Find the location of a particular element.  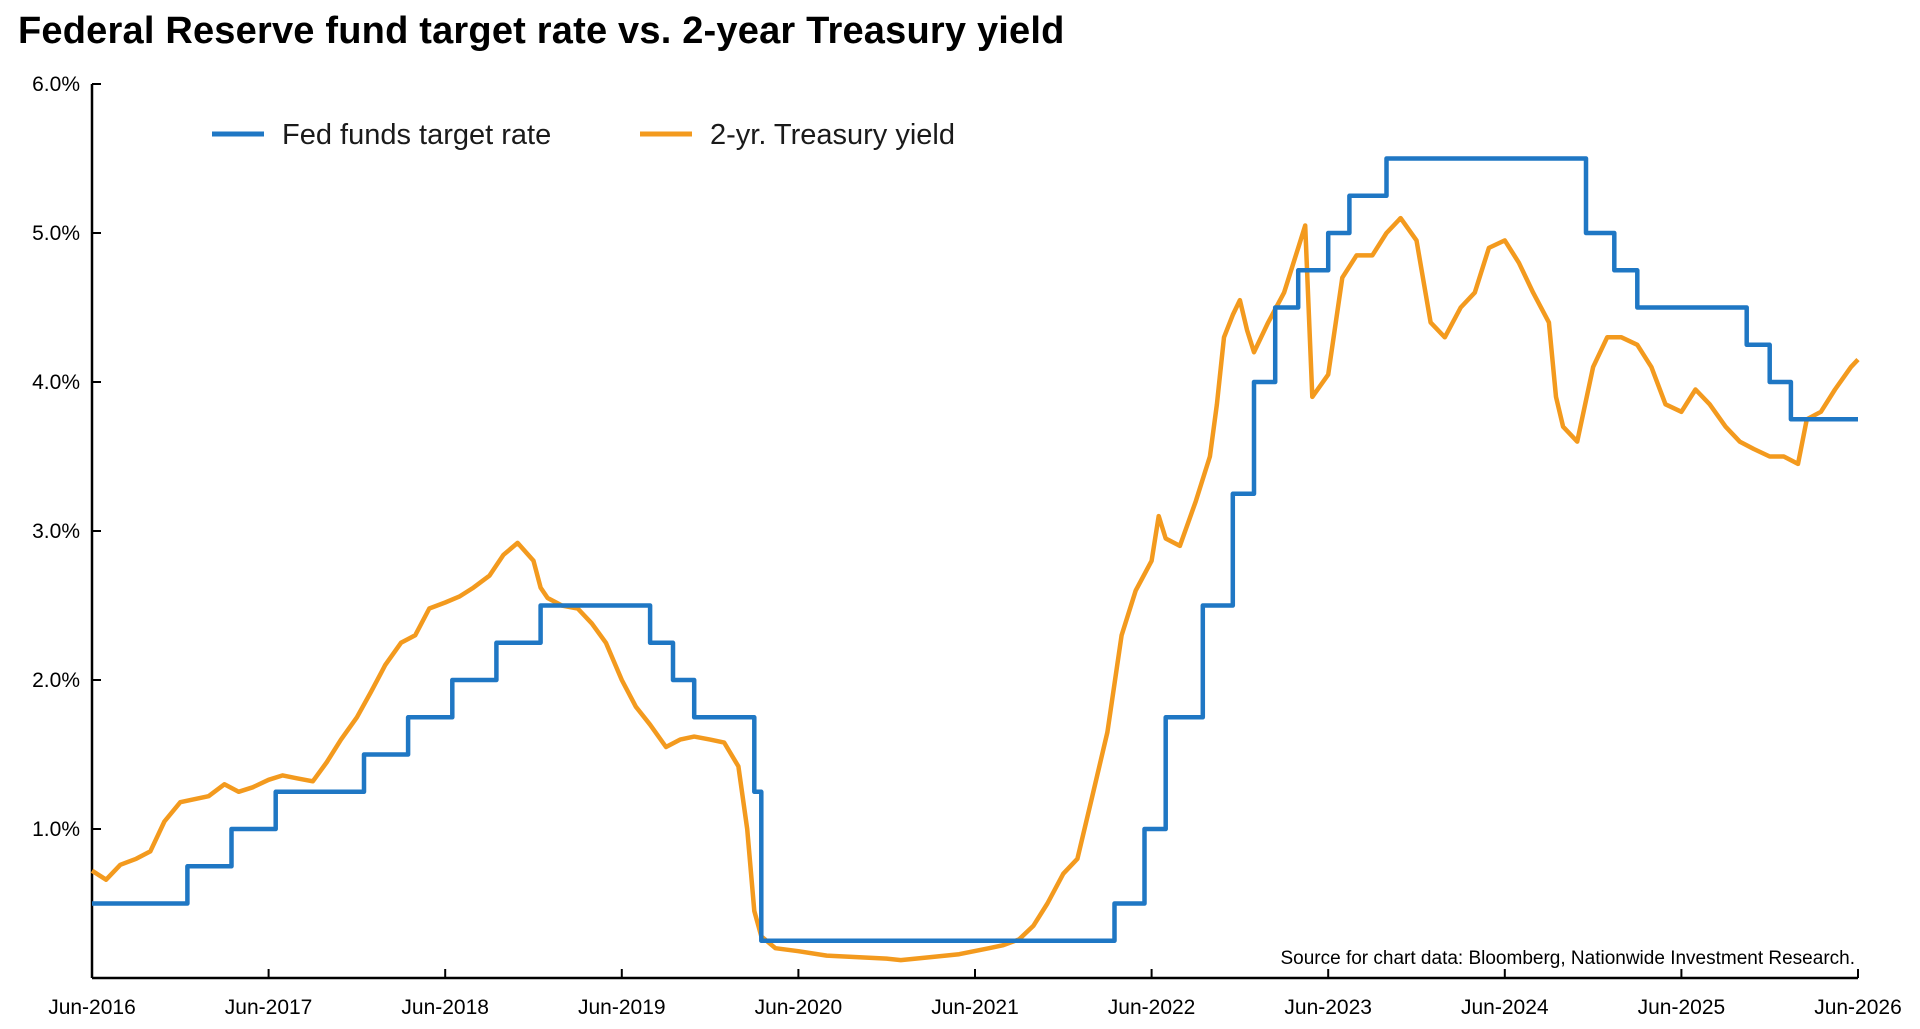

x-tick-label: Jun-2025 is located at coordinates (1682, 1007).